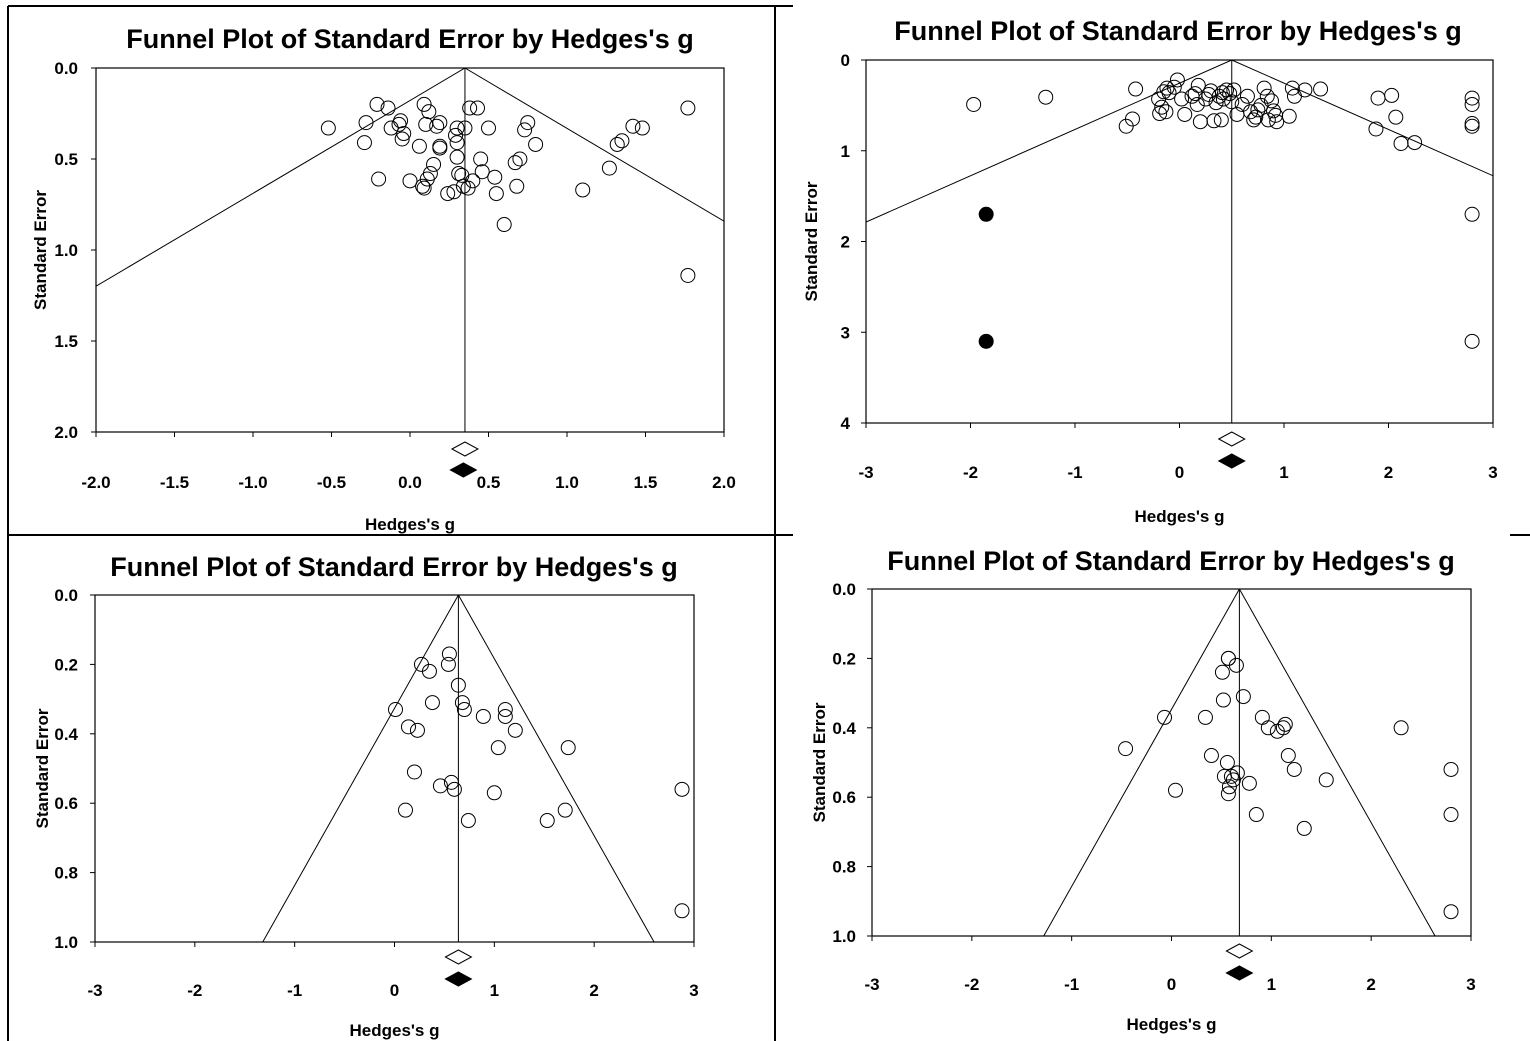 Image resolution: width=1530 pixels, height=1041 pixels. Describe the element at coordinates (66, 664) in the screenshot. I see `y-tick-label: 0.2` at that location.